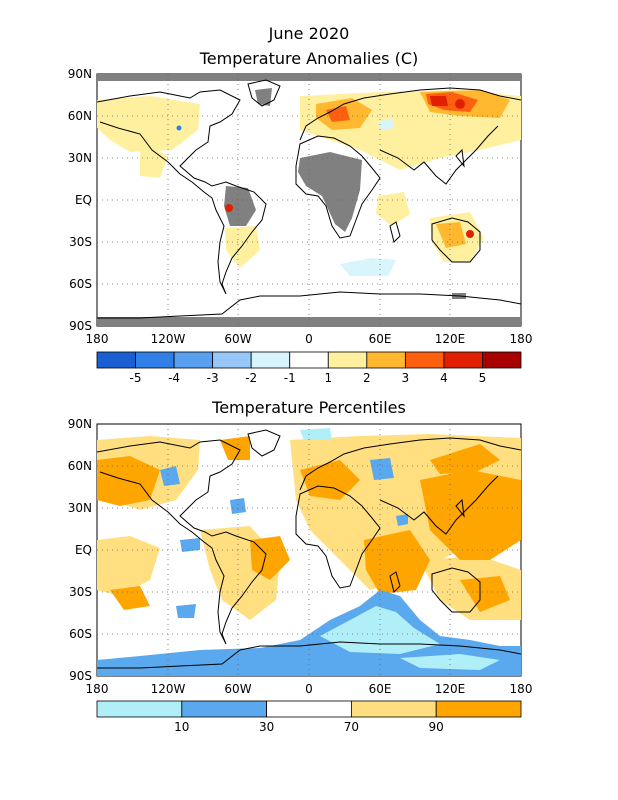 This screenshot has width=618, height=800. Describe the element at coordinates (80, 508) in the screenshot. I see `map2-lat-30n: 30N` at that location.